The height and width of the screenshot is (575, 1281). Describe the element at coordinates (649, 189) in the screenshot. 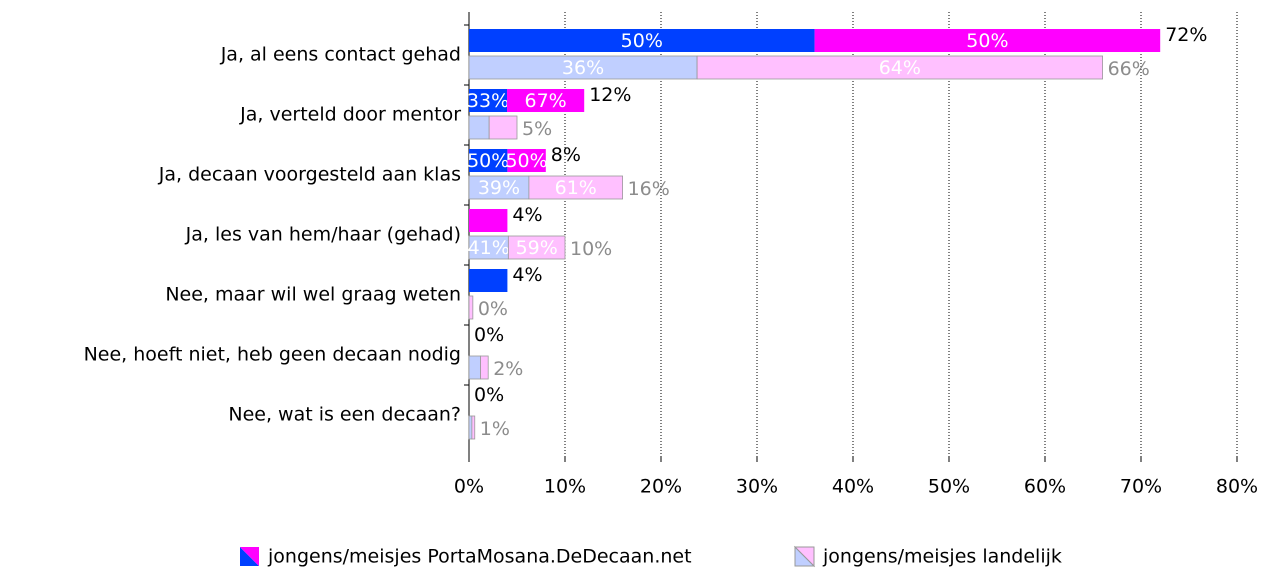

I see `value-label: 16%` at that location.